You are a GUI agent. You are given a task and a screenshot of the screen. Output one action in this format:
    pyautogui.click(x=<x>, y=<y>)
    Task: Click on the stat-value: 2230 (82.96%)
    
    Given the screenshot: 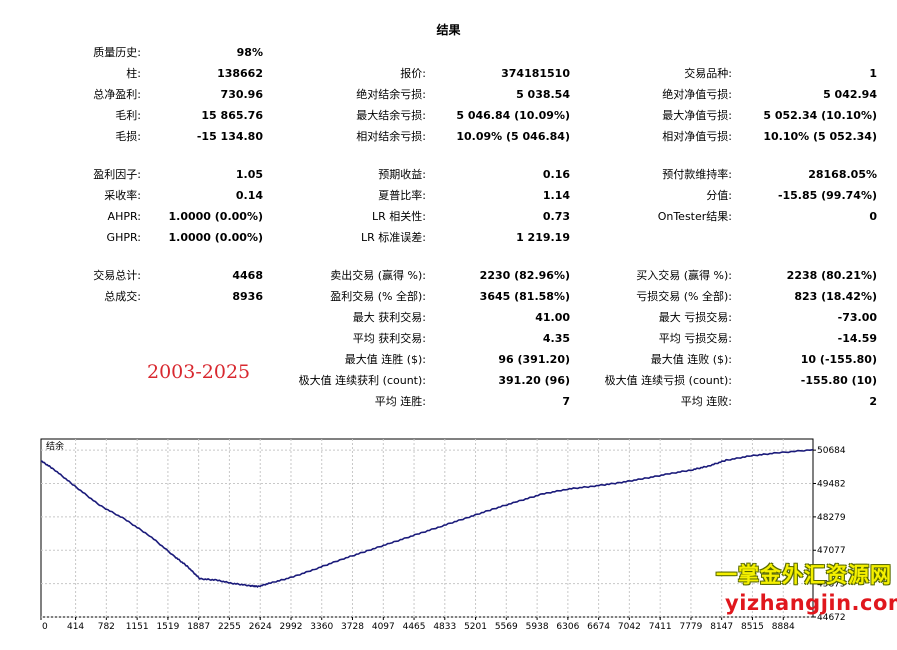 What is the action you would take?
    pyautogui.click(x=524, y=275)
    